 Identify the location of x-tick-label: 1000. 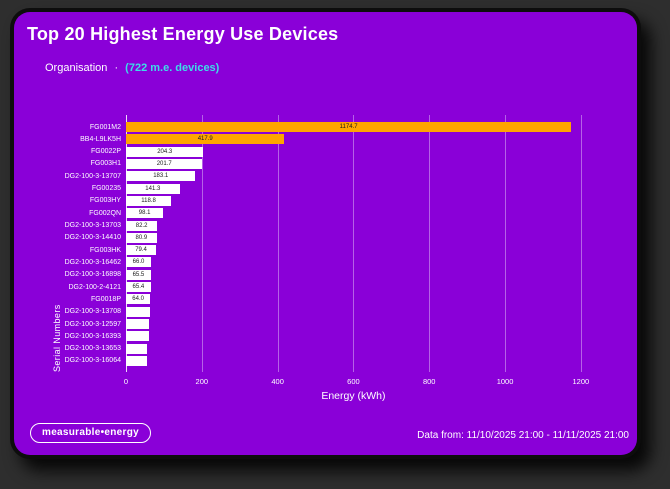
(505, 381).